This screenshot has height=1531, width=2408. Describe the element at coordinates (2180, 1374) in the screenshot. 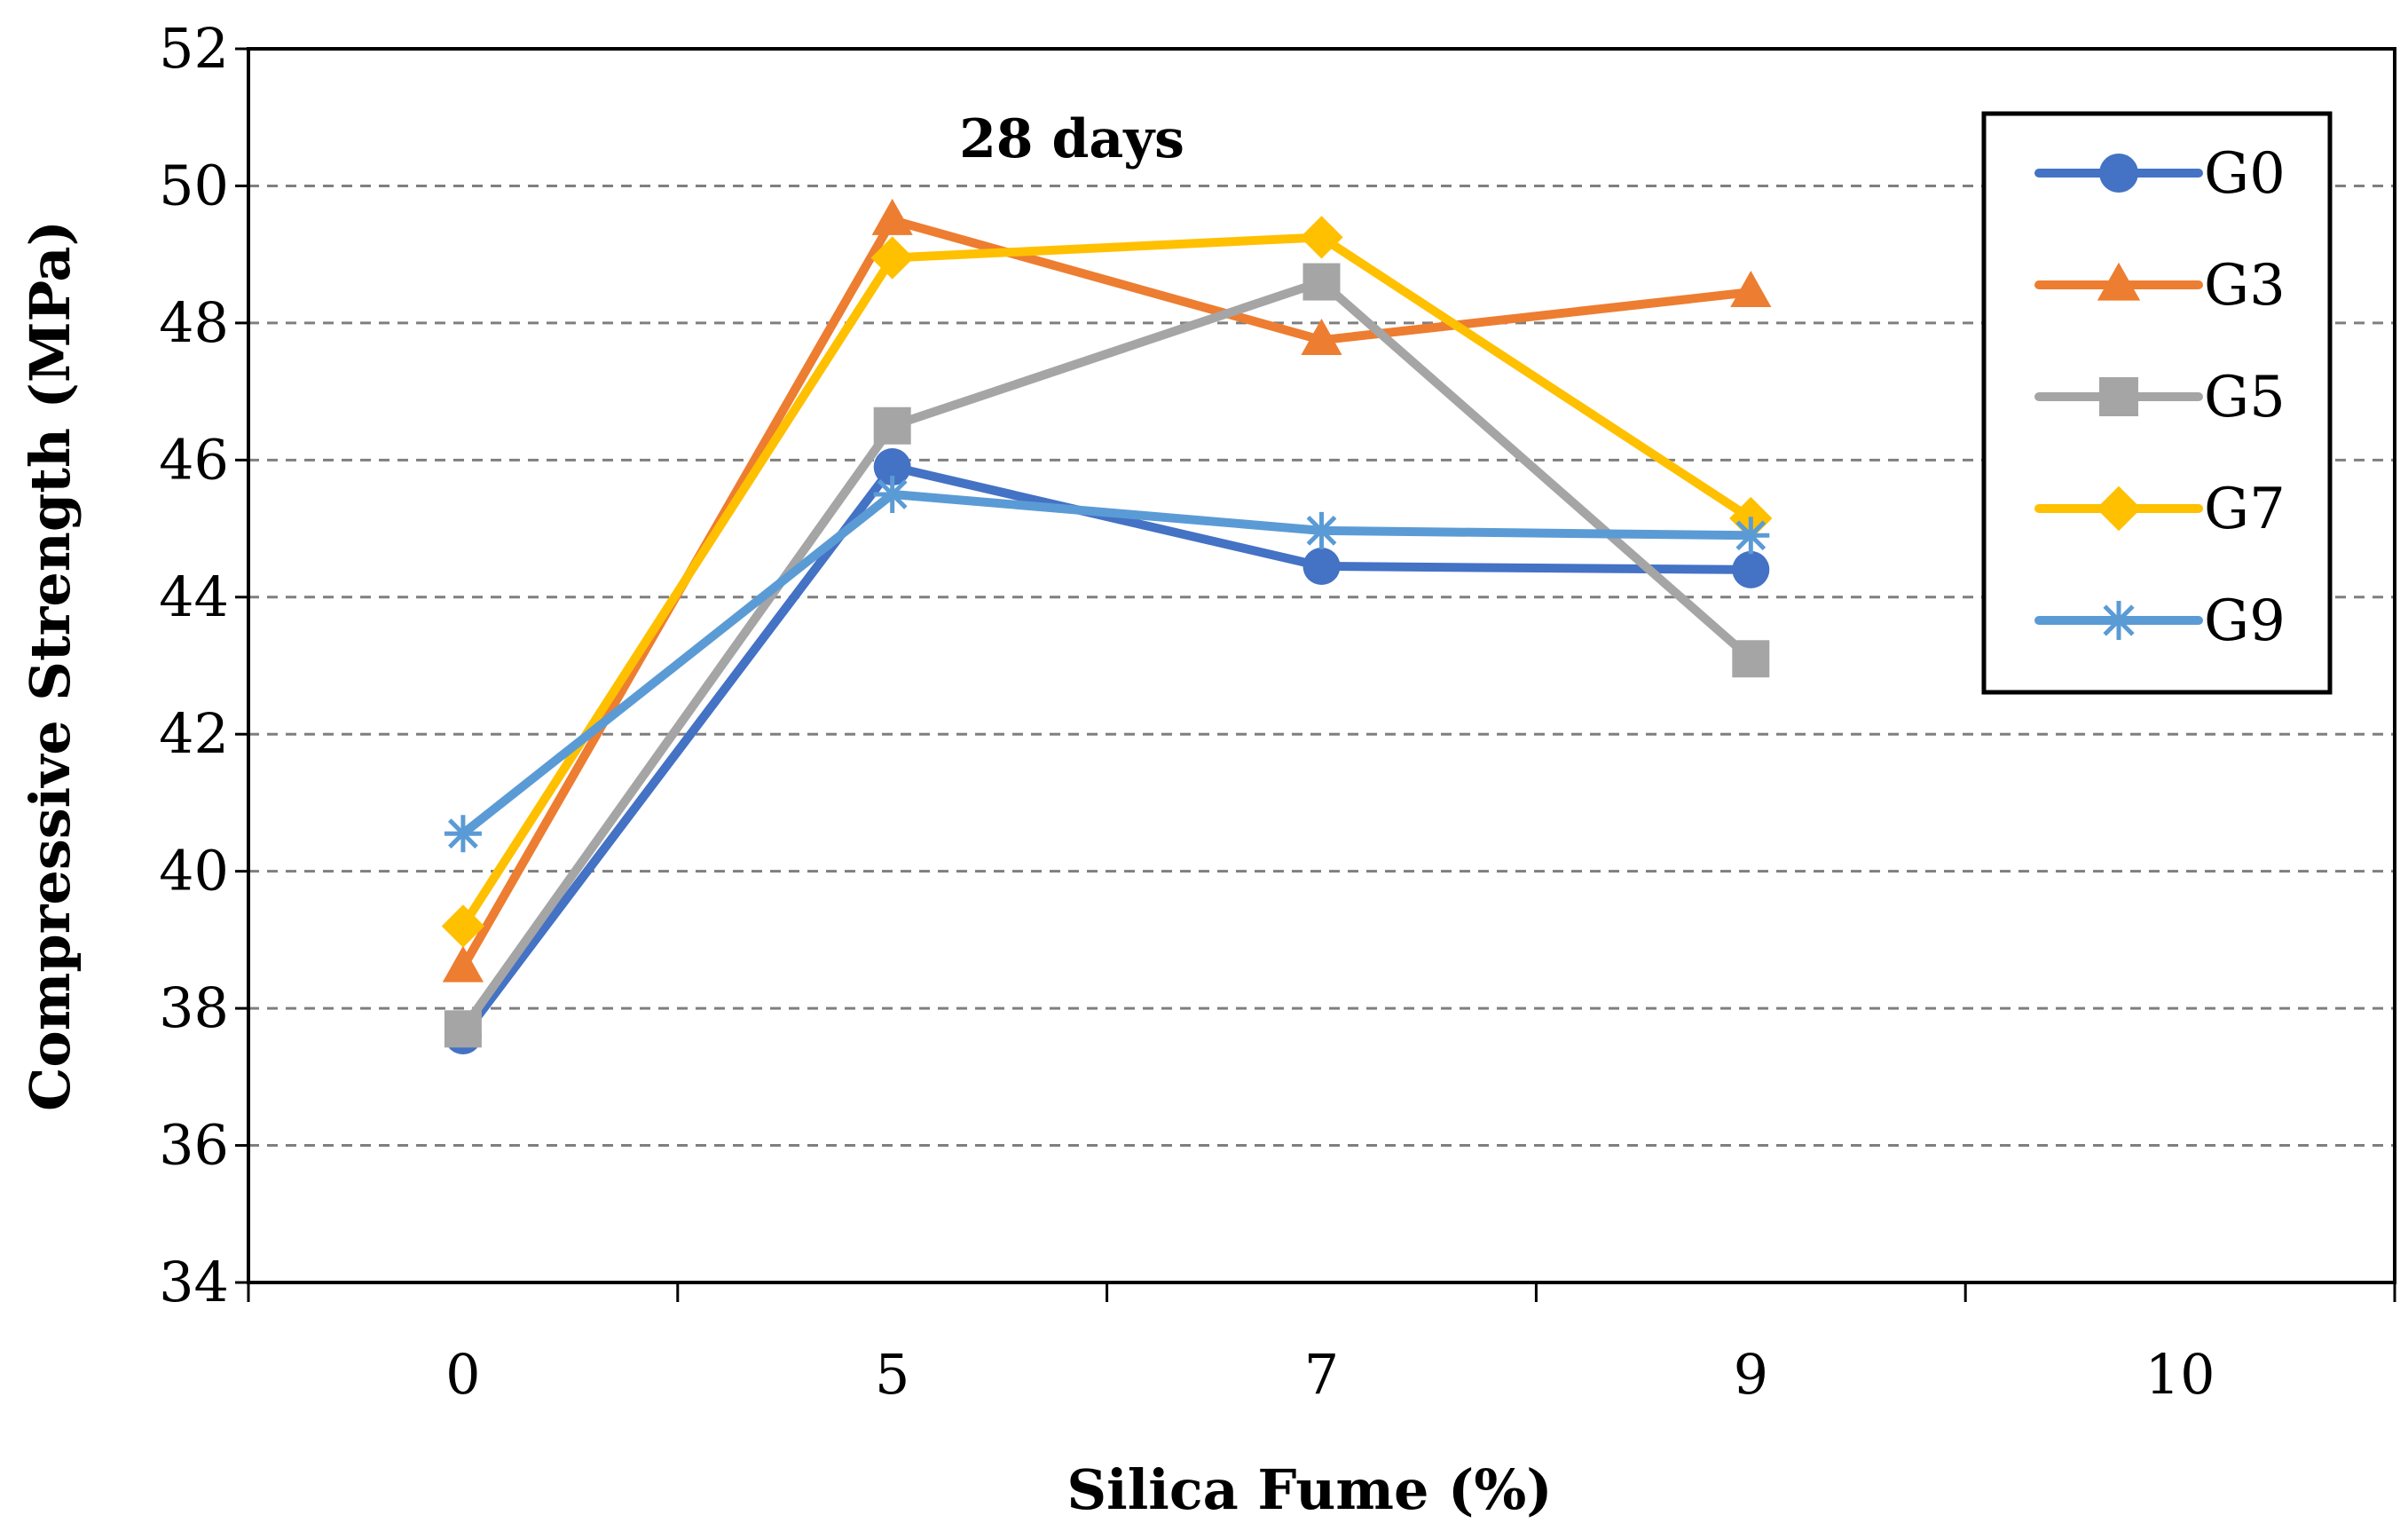

I see `x-tick-label: 10` at that location.